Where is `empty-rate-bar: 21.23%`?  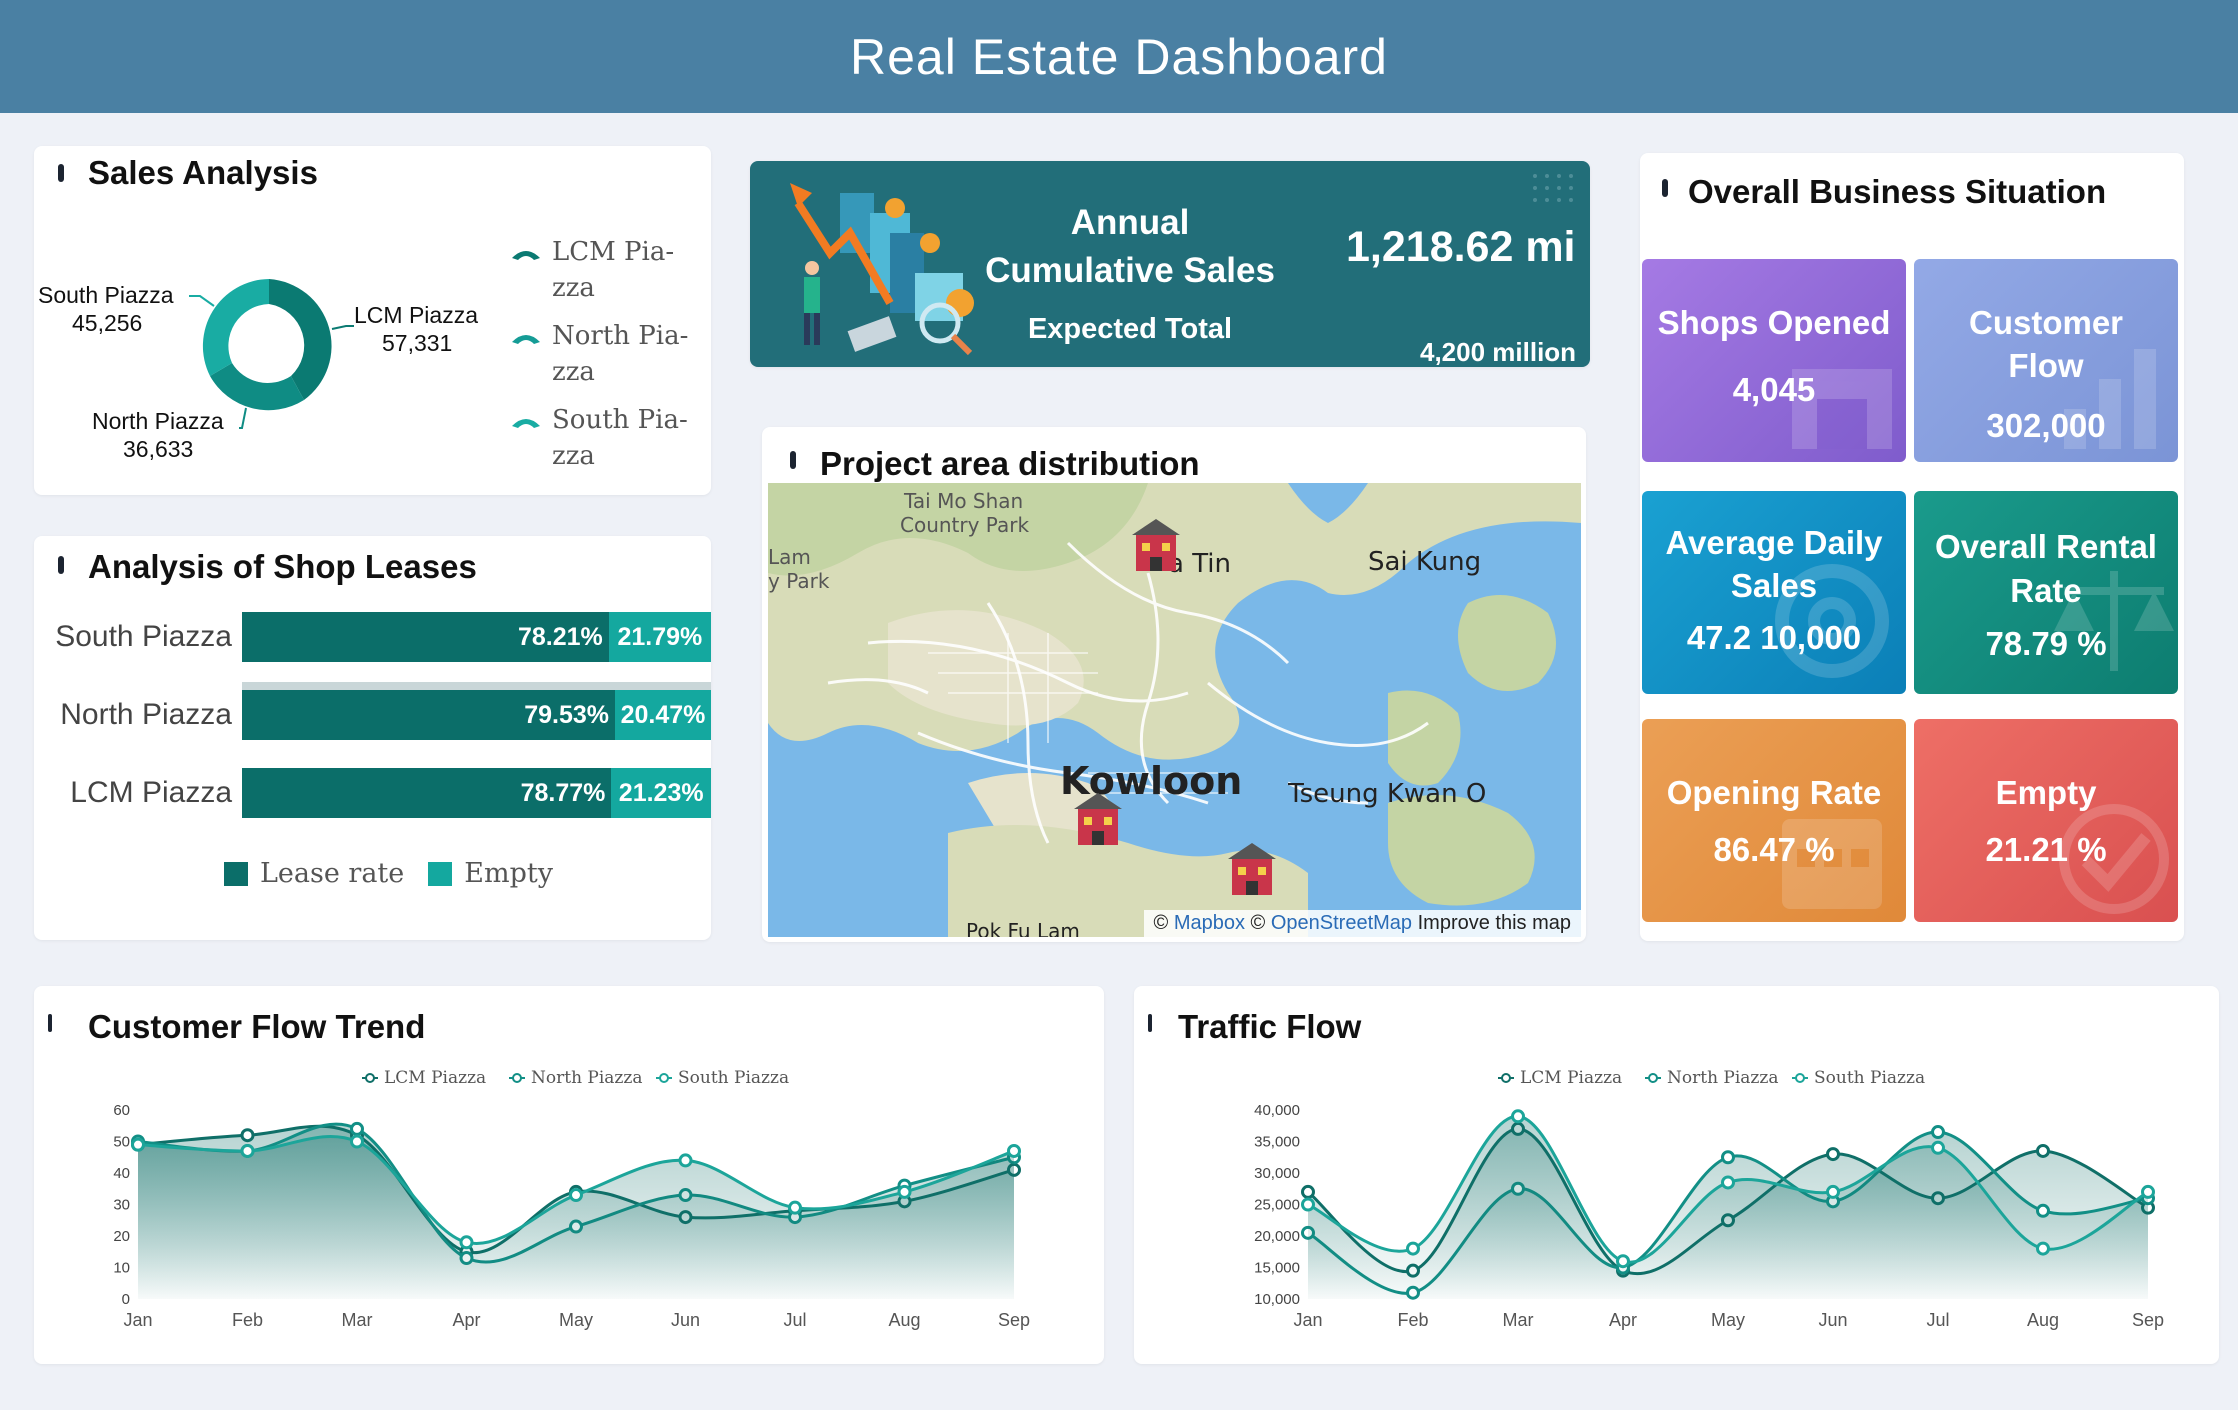 empty-rate-bar: 21.23% is located at coordinates (661, 793).